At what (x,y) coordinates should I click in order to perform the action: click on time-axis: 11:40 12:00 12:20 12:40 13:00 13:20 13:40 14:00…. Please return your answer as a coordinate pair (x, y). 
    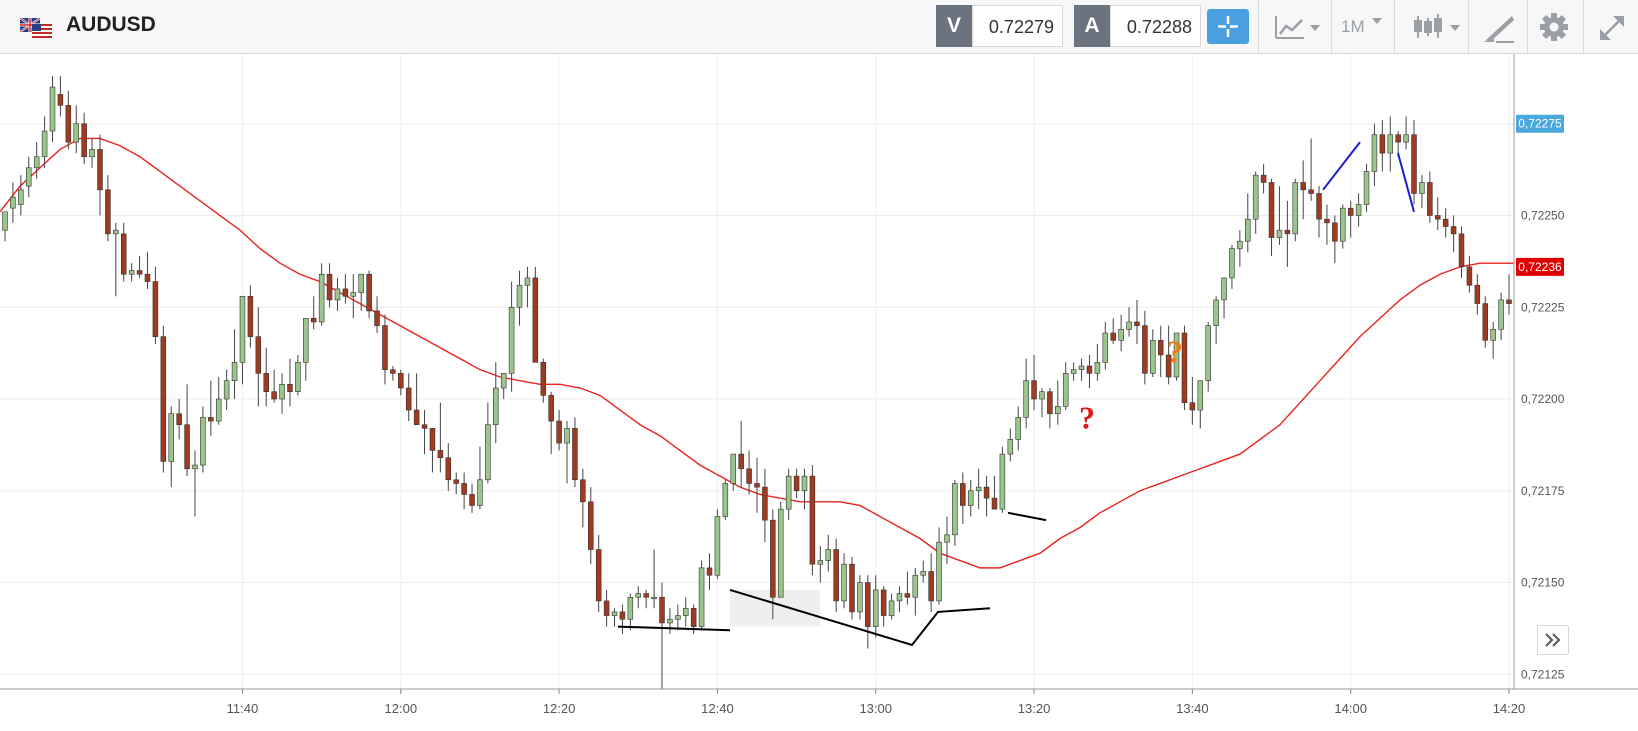
    Looking at the image, I should click on (876, 702).